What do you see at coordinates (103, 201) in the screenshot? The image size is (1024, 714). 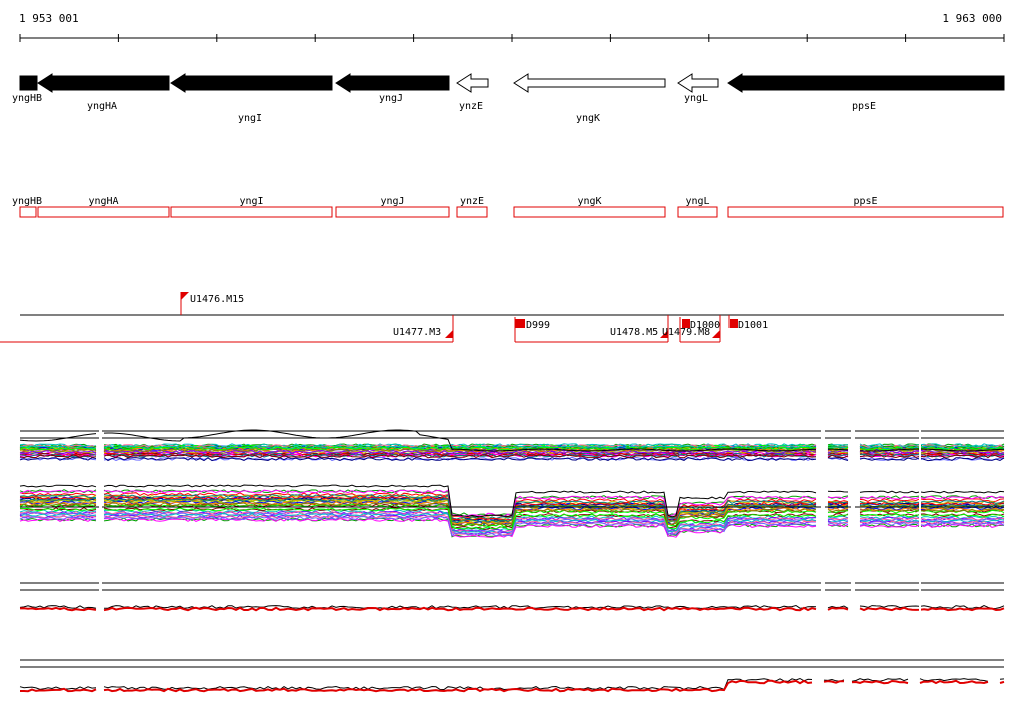 I see `gene-box-label: yngHA` at bounding box center [103, 201].